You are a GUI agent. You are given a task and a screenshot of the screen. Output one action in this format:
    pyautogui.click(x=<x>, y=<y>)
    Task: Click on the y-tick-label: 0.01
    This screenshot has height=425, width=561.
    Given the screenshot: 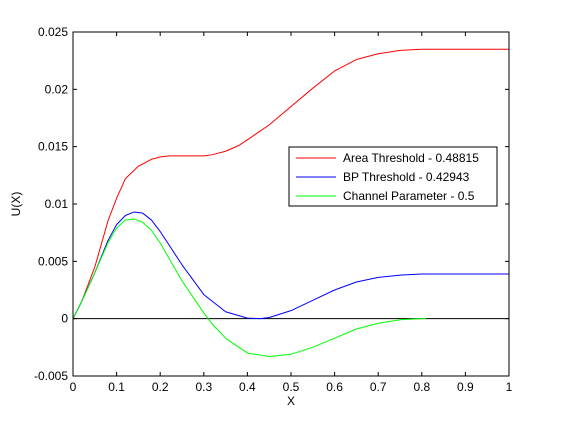 What is the action you would take?
    pyautogui.click(x=57, y=204)
    